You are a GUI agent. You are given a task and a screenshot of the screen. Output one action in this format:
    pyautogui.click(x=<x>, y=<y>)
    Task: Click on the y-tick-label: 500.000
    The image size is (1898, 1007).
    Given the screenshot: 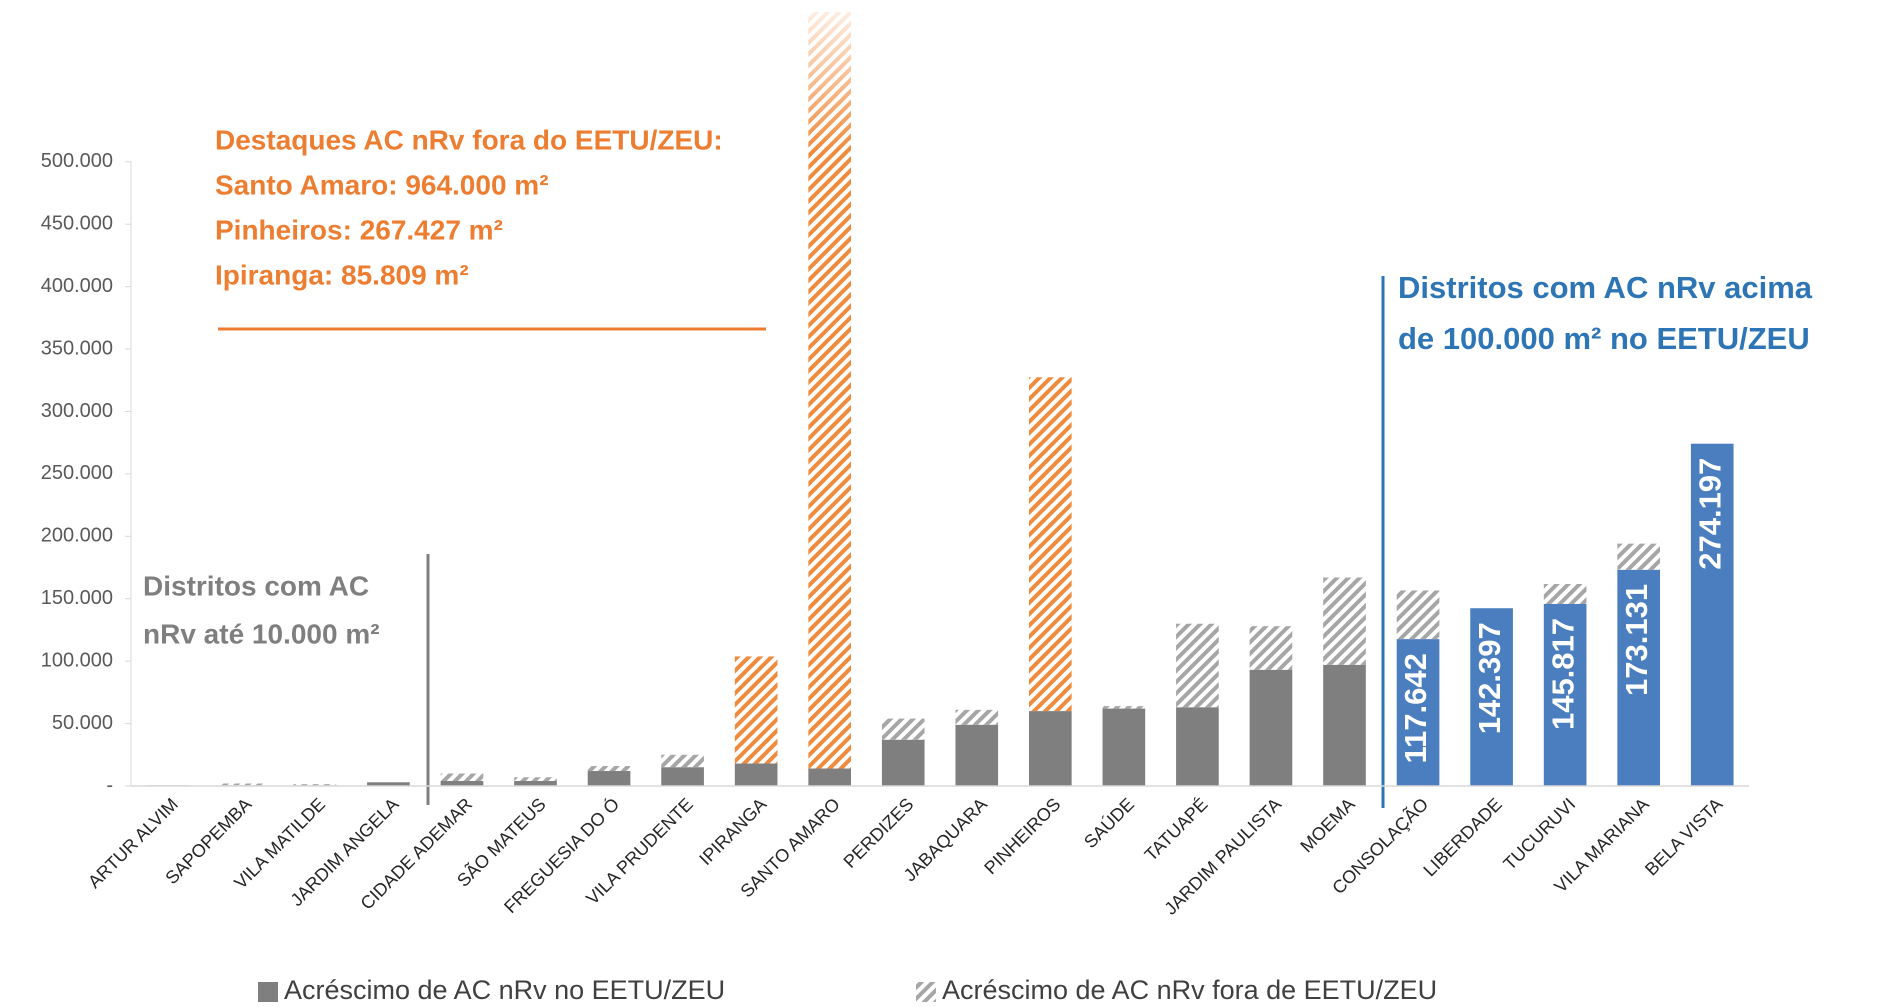 What is the action you would take?
    pyautogui.click(x=77, y=161)
    